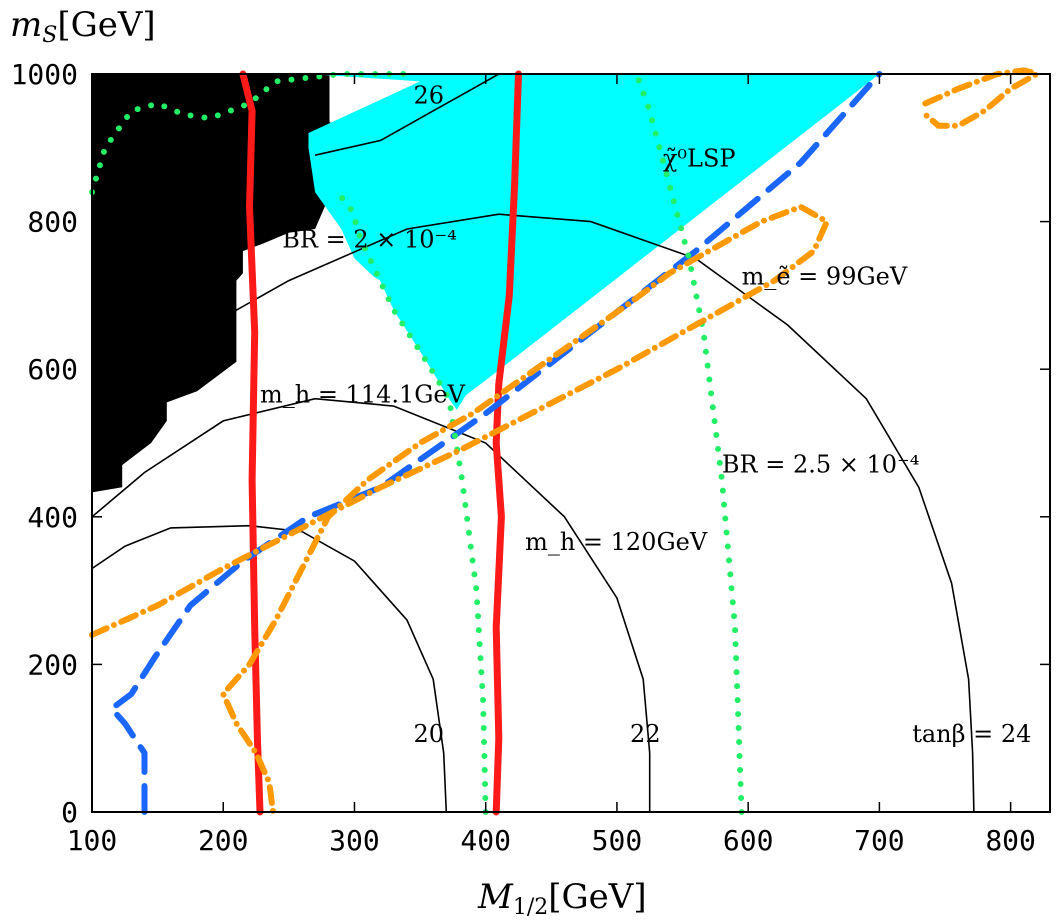  What do you see at coordinates (52, 369) in the screenshot?
I see `y-tick-label: 600` at bounding box center [52, 369].